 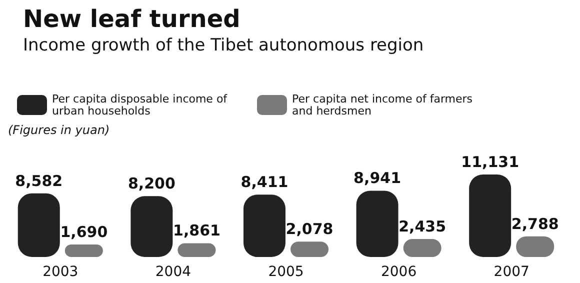 What do you see at coordinates (378, 178) in the screenshot?
I see `data-label: 8,941` at bounding box center [378, 178].